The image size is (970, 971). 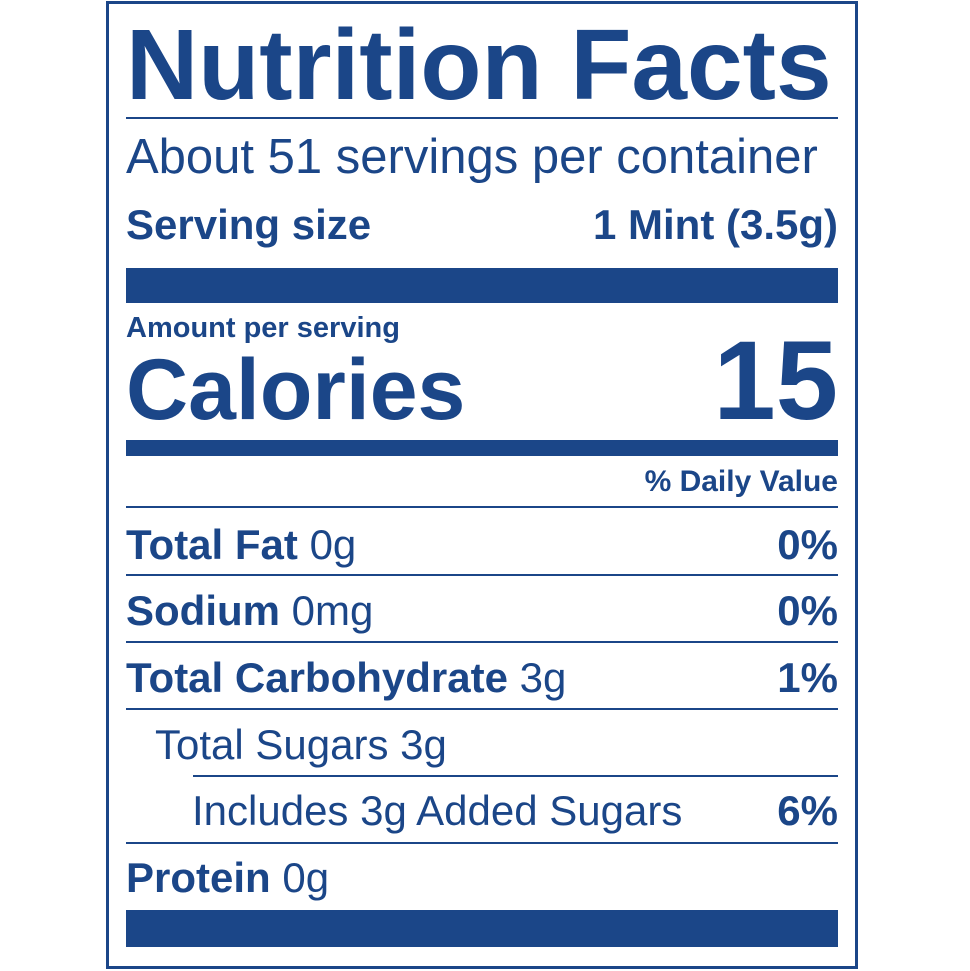 I want to click on nutrient-label: Total Fat, so click(x=212, y=544).